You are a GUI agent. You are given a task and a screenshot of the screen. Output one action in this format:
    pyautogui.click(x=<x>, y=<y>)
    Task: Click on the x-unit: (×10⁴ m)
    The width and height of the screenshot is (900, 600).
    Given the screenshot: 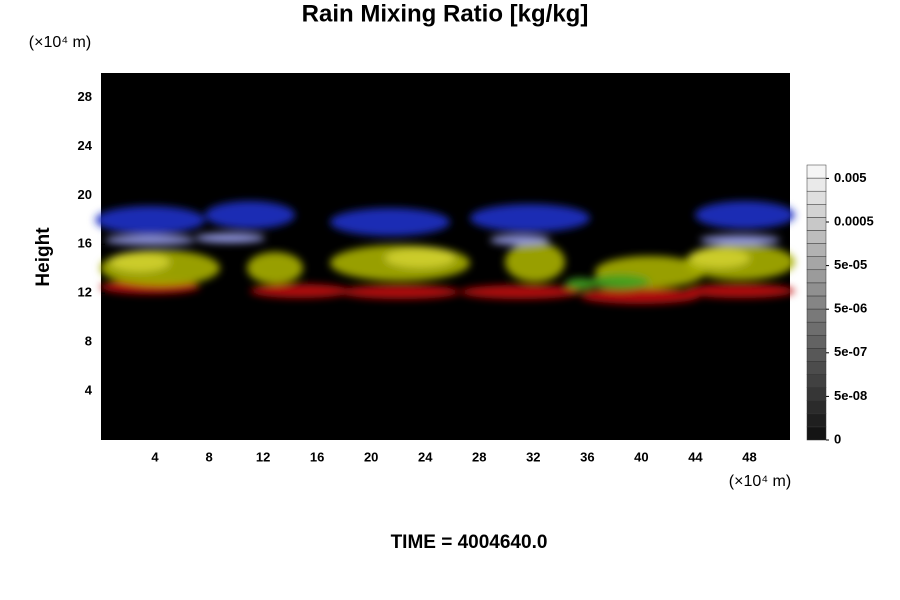 What is the action you would take?
    pyautogui.click(x=760, y=481)
    